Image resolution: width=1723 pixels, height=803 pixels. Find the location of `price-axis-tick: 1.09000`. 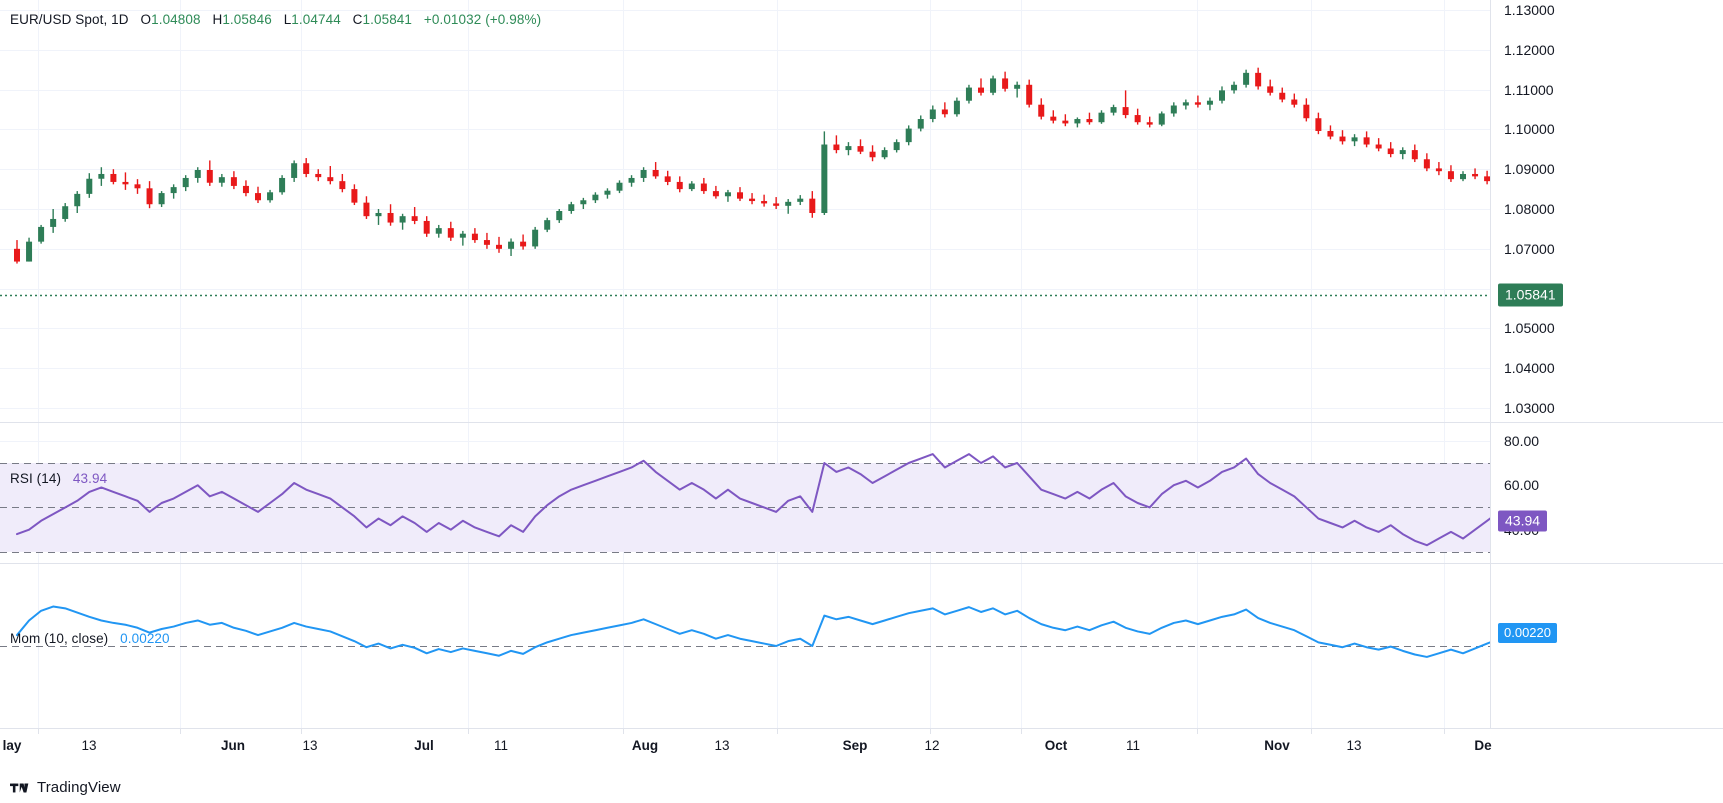

price-axis-tick: 1.09000 is located at coordinates (1529, 169).